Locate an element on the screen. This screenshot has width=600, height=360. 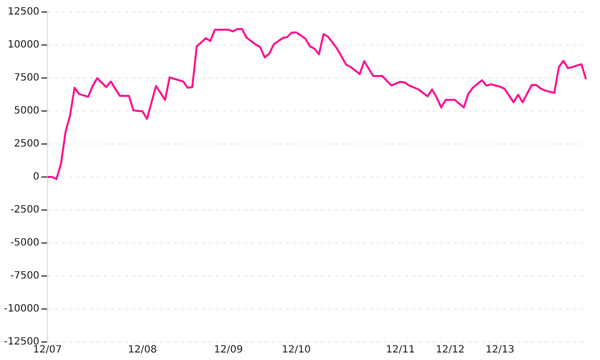
y-tick-label: 5000 is located at coordinates (27, 111).